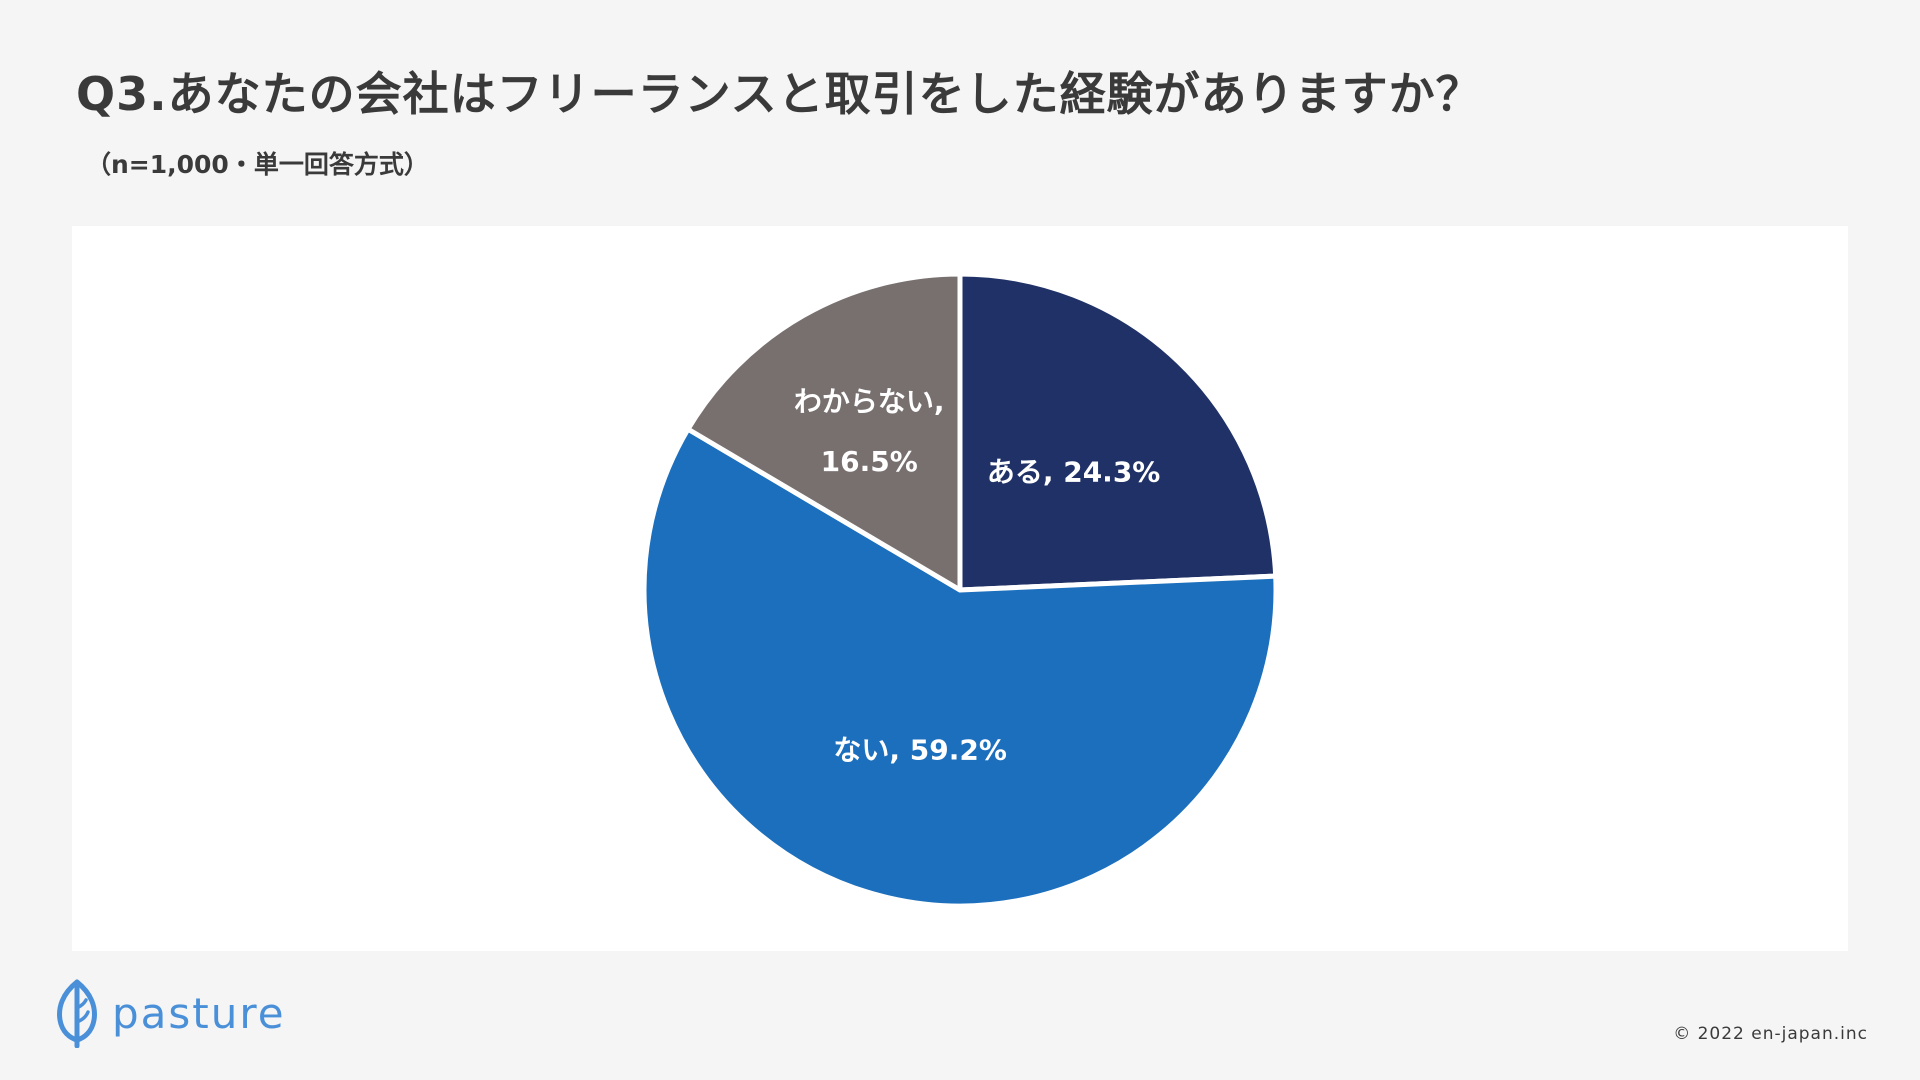 The height and width of the screenshot is (1080, 1920). Describe the element at coordinates (257, 164) in the screenshot. I see `page-subtitle: （n=1,000・単一回答方式）` at that location.